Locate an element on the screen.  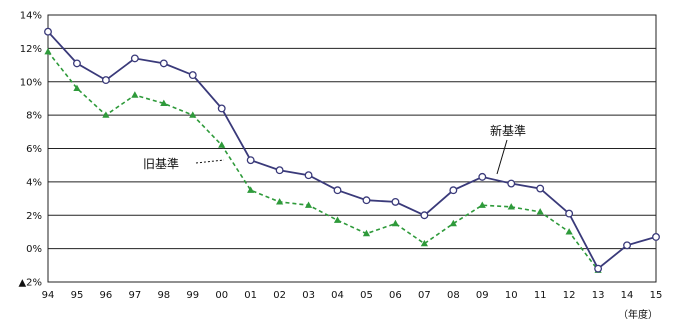
y-tick-label: 8% is located at coordinates (34, 116).